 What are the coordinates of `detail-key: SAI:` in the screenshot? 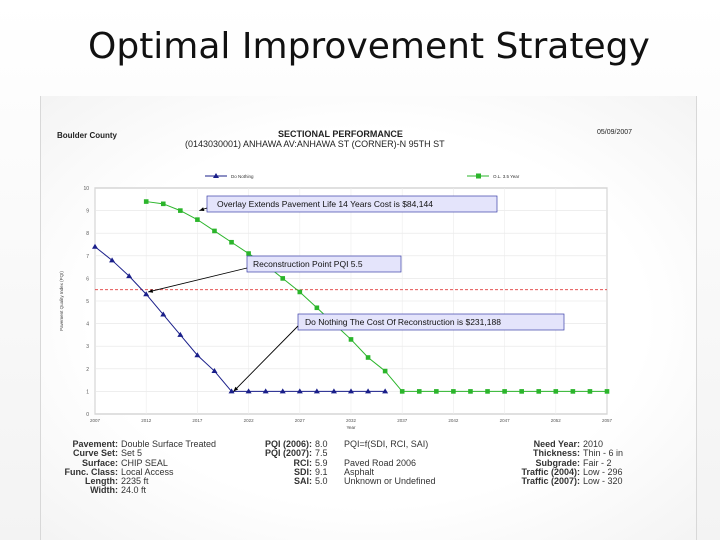 It's located at (303, 481).